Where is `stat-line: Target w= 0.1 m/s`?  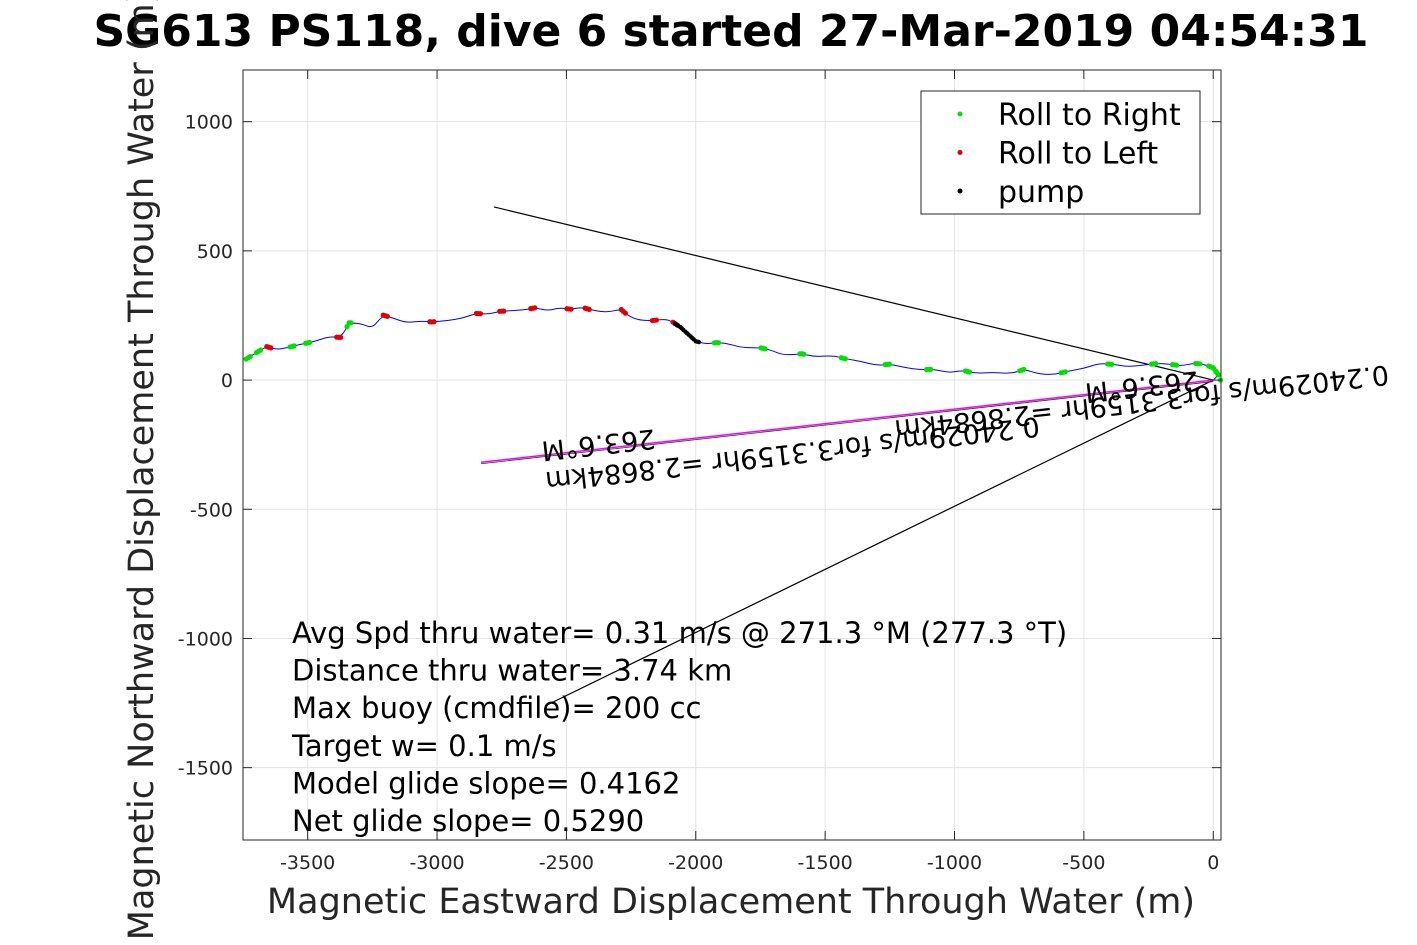 stat-line: Target w= 0.1 m/s is located at coordinates (424, 746).